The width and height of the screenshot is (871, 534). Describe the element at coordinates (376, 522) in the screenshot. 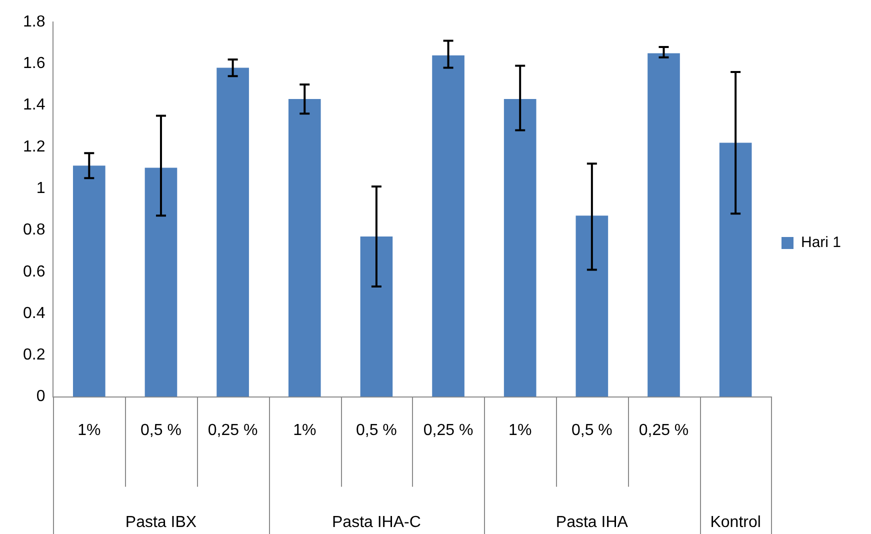

I see `text: Pasta IHA-C` at that location.